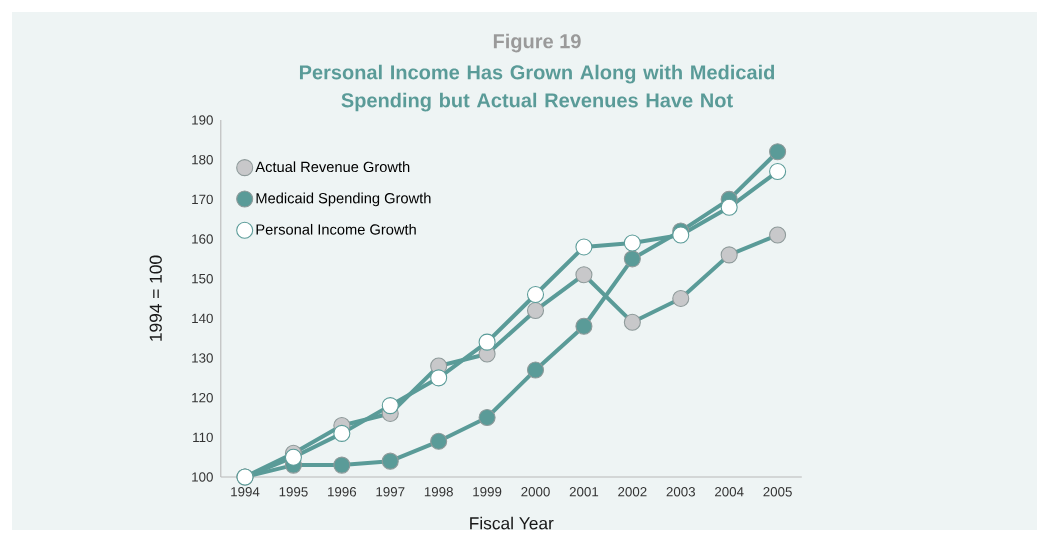  What do you see at coordinates (332, 167) in the screenshot?
I see `legend-label: Actual Revenue Growth` at bounding box center [332, 167].